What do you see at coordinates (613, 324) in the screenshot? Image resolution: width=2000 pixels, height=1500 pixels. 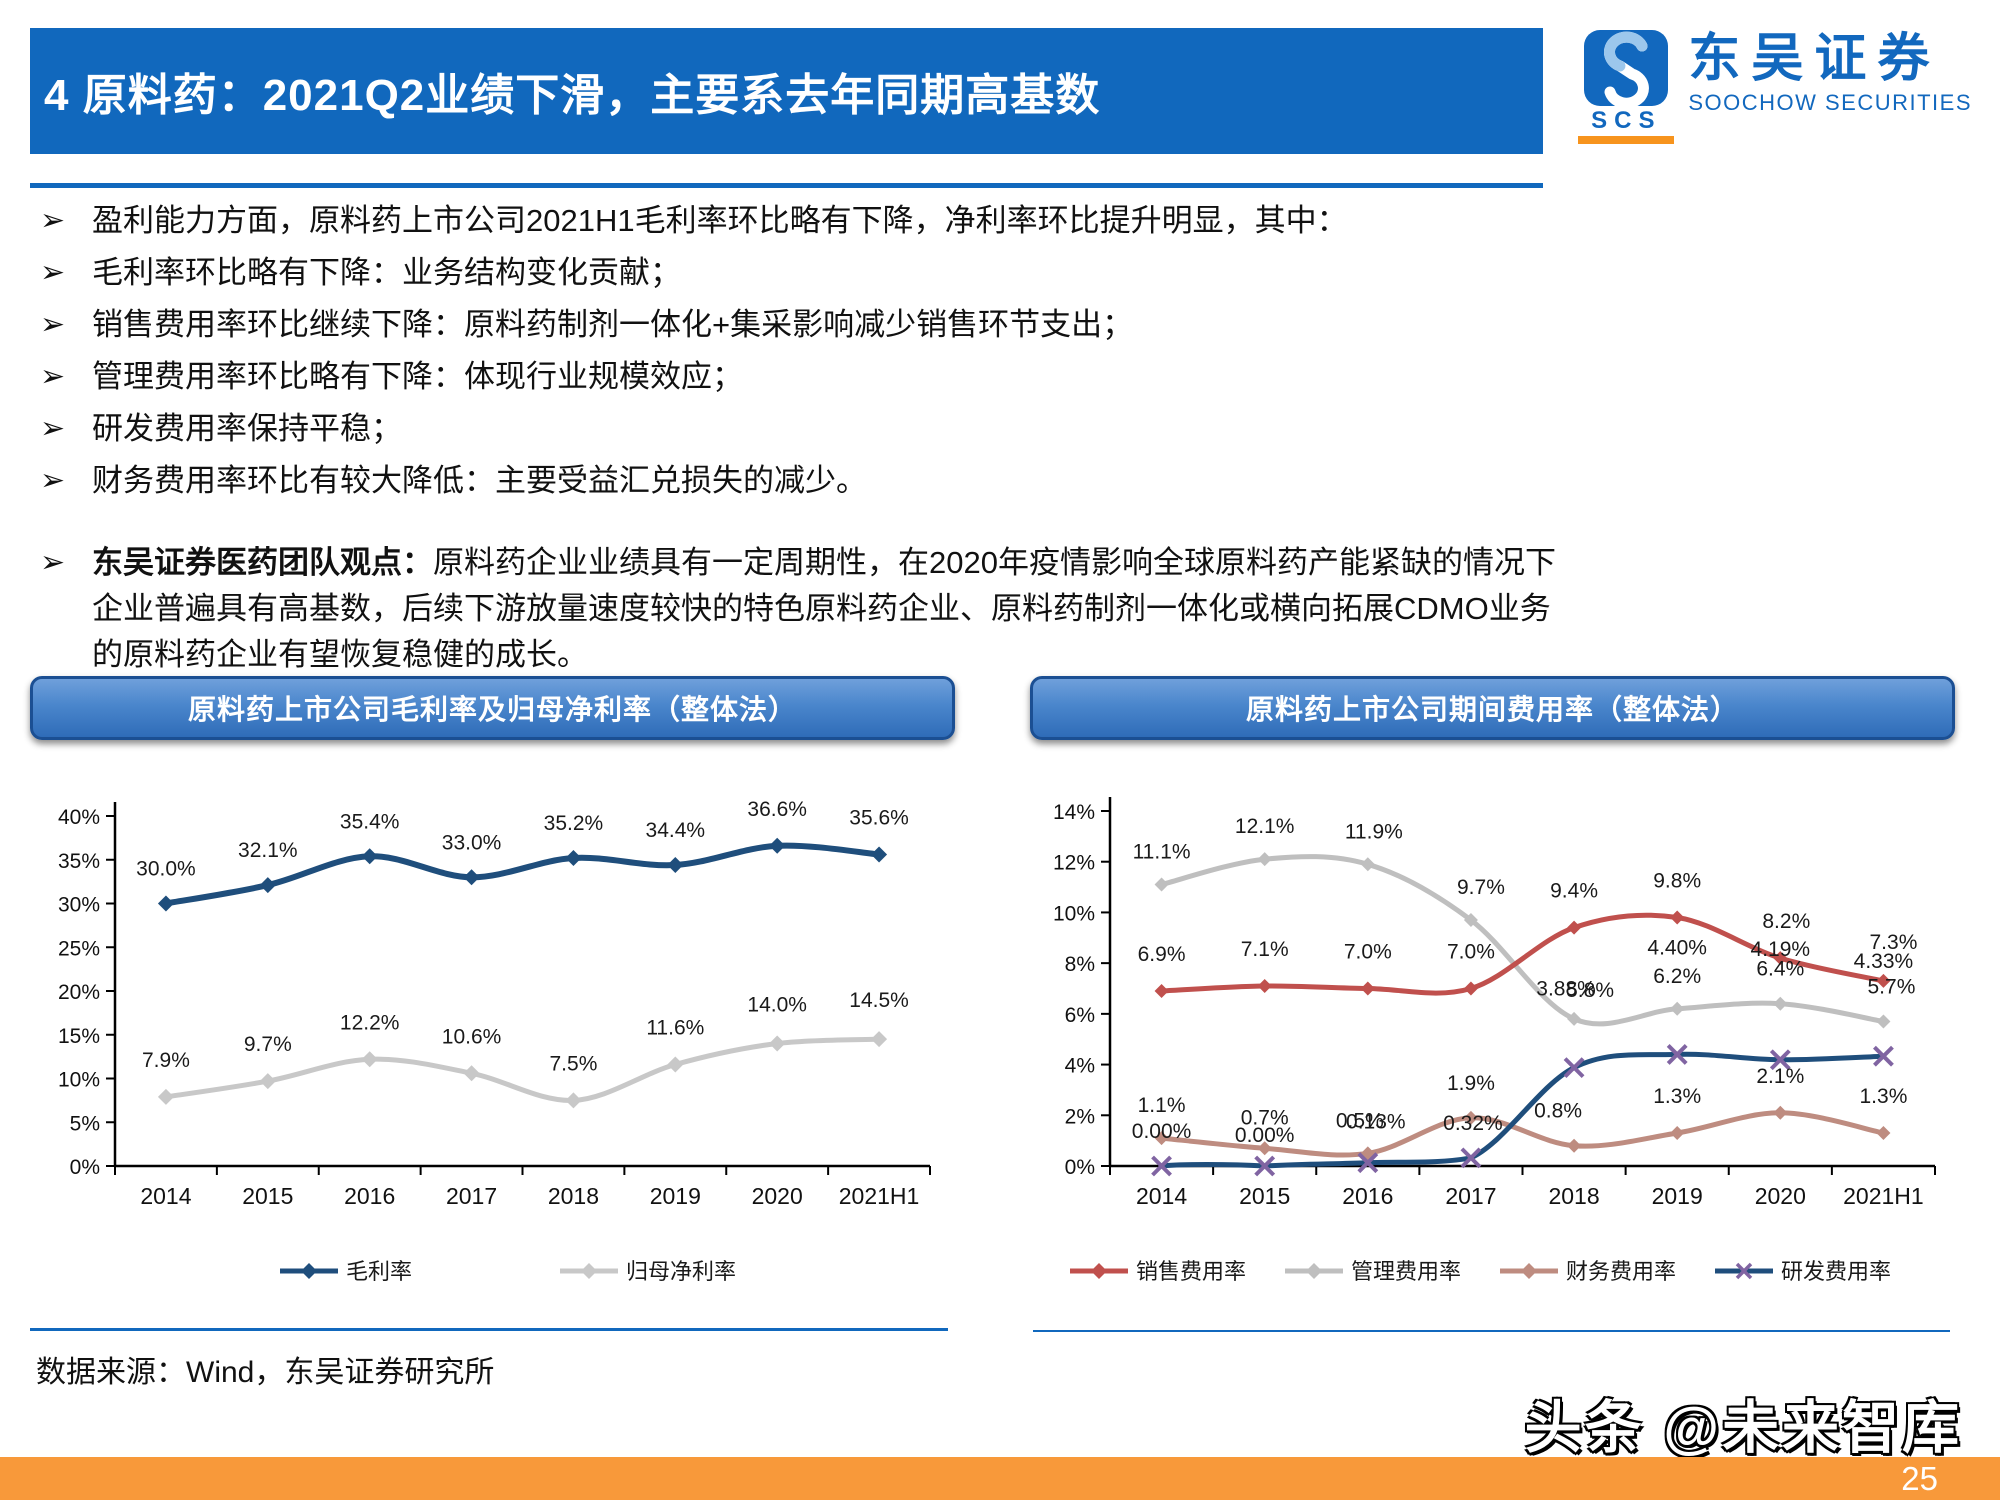 I see `bullet-text: 销售费用率环比继续下降：原料药制剂一体化+集采影响减少销售环节支出；` at bounding box center [613, 324].